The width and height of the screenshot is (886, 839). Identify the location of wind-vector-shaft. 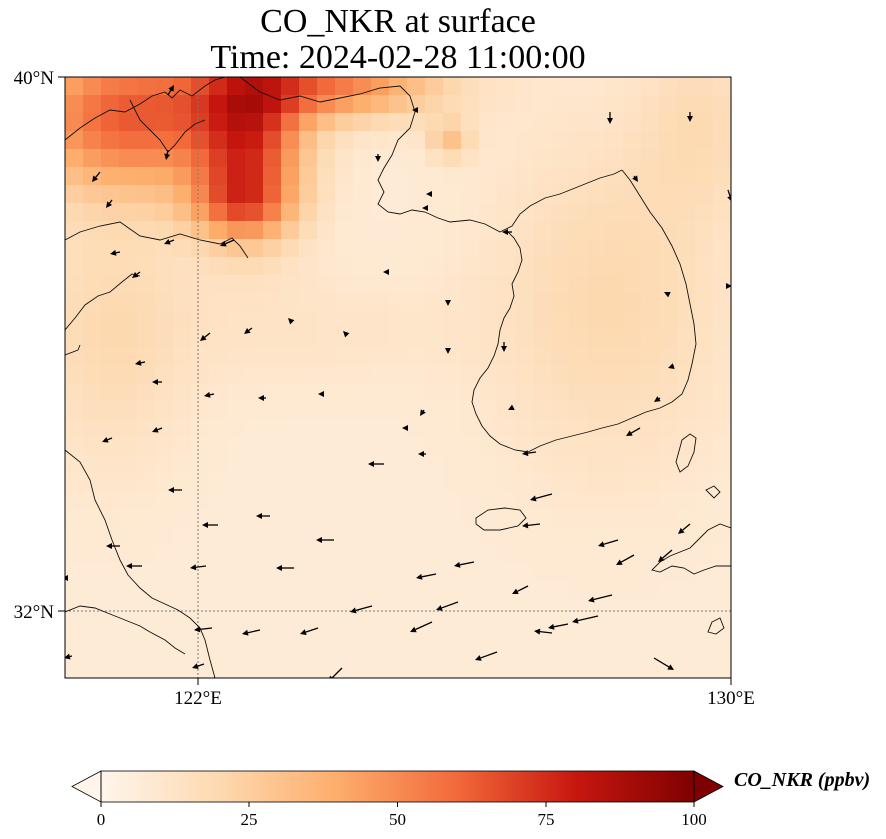
(230, 242).